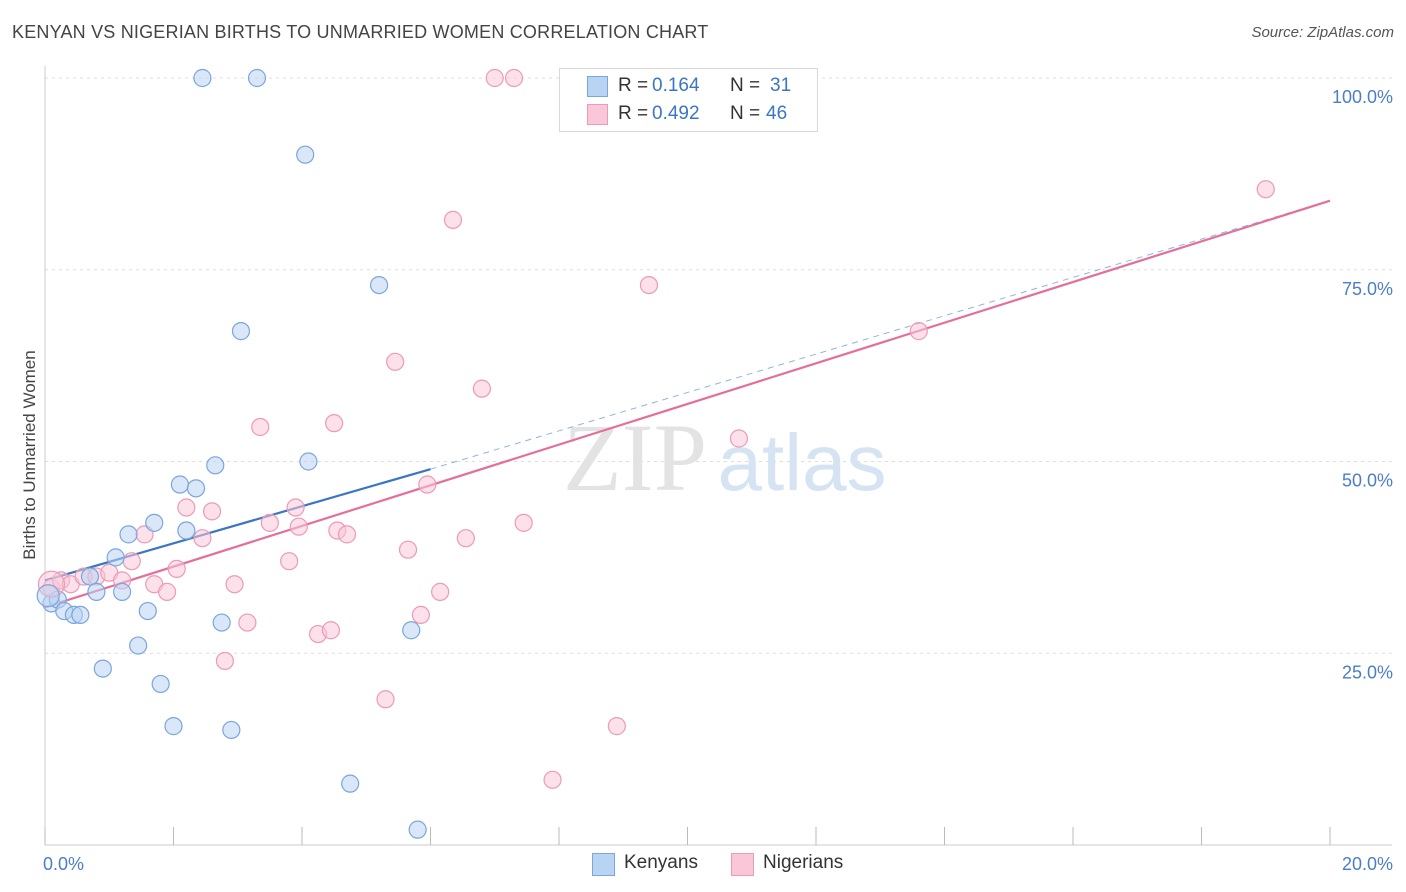  I want to click on stats-legend: R = 0.164 N = 31 R = 0.492 N = 46, so click(688, 100).